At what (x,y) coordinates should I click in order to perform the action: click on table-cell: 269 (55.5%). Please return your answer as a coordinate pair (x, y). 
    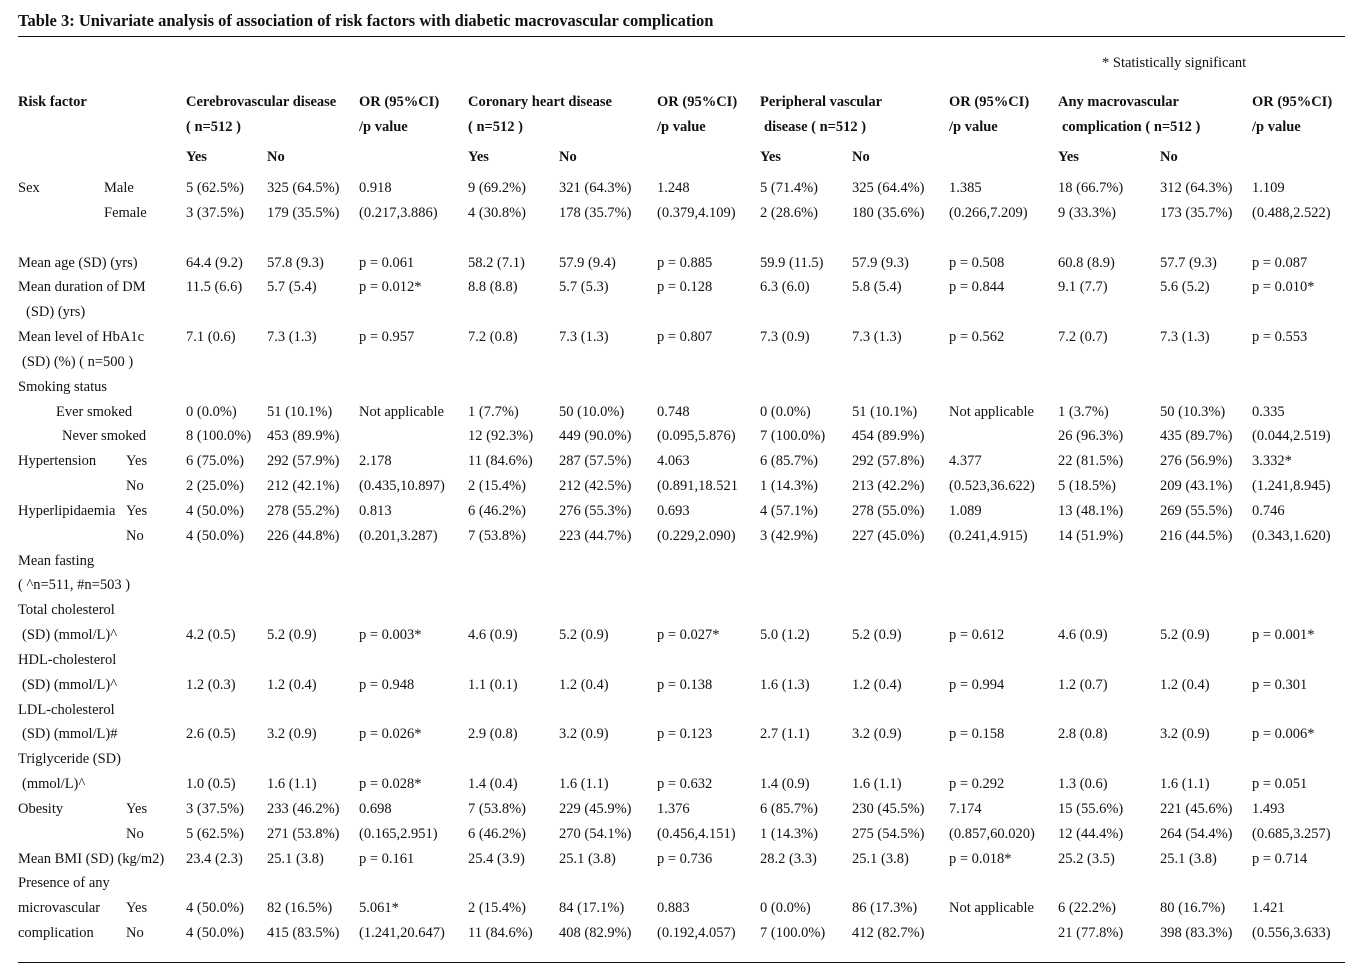
    Looking at the image, I should click on (1196, 511).